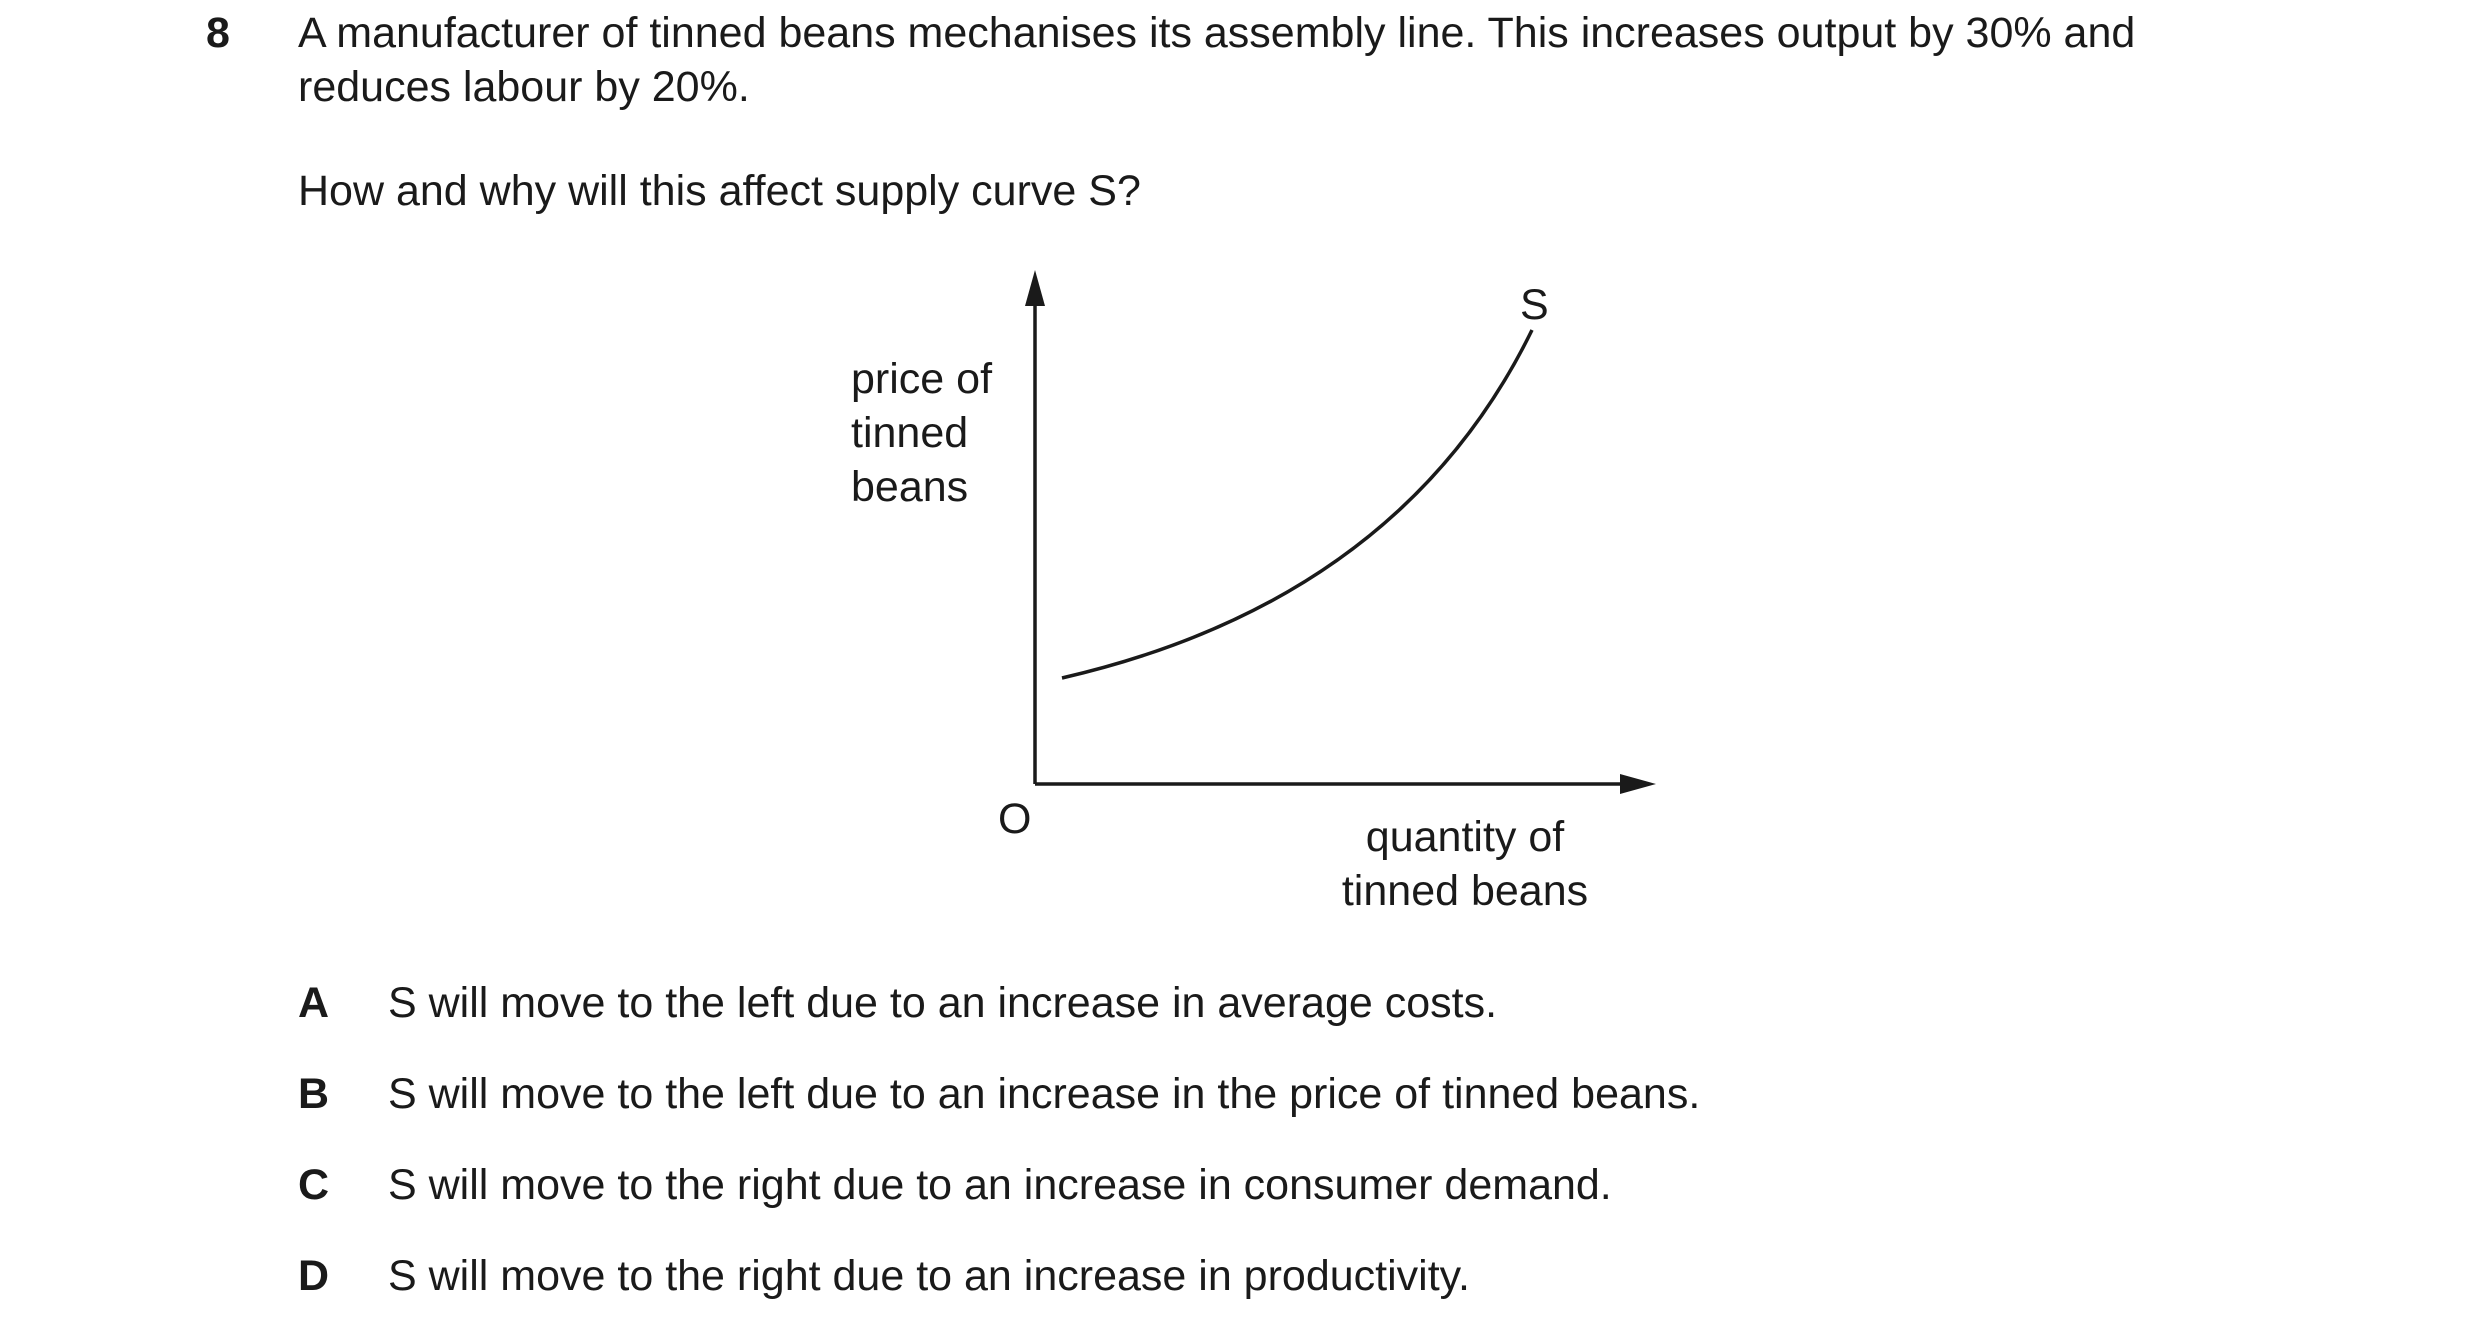 This screenshot has height=1328, width=2480. I want to click on x-axis-arrowhead, so click(1638, 784).